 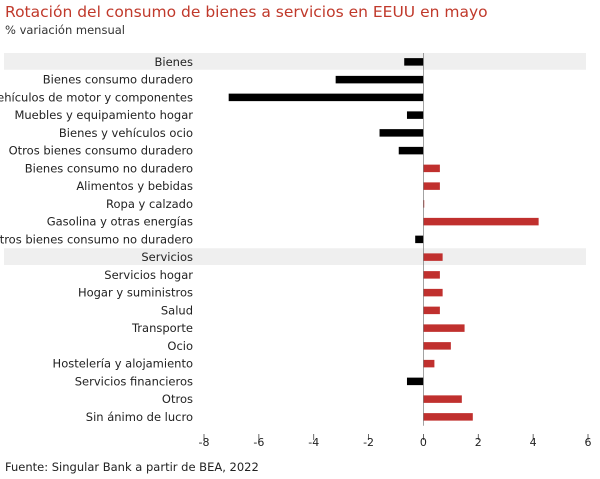 I want to click on category-label: Bienes consumo no duradero, so click(x=109, y=168).